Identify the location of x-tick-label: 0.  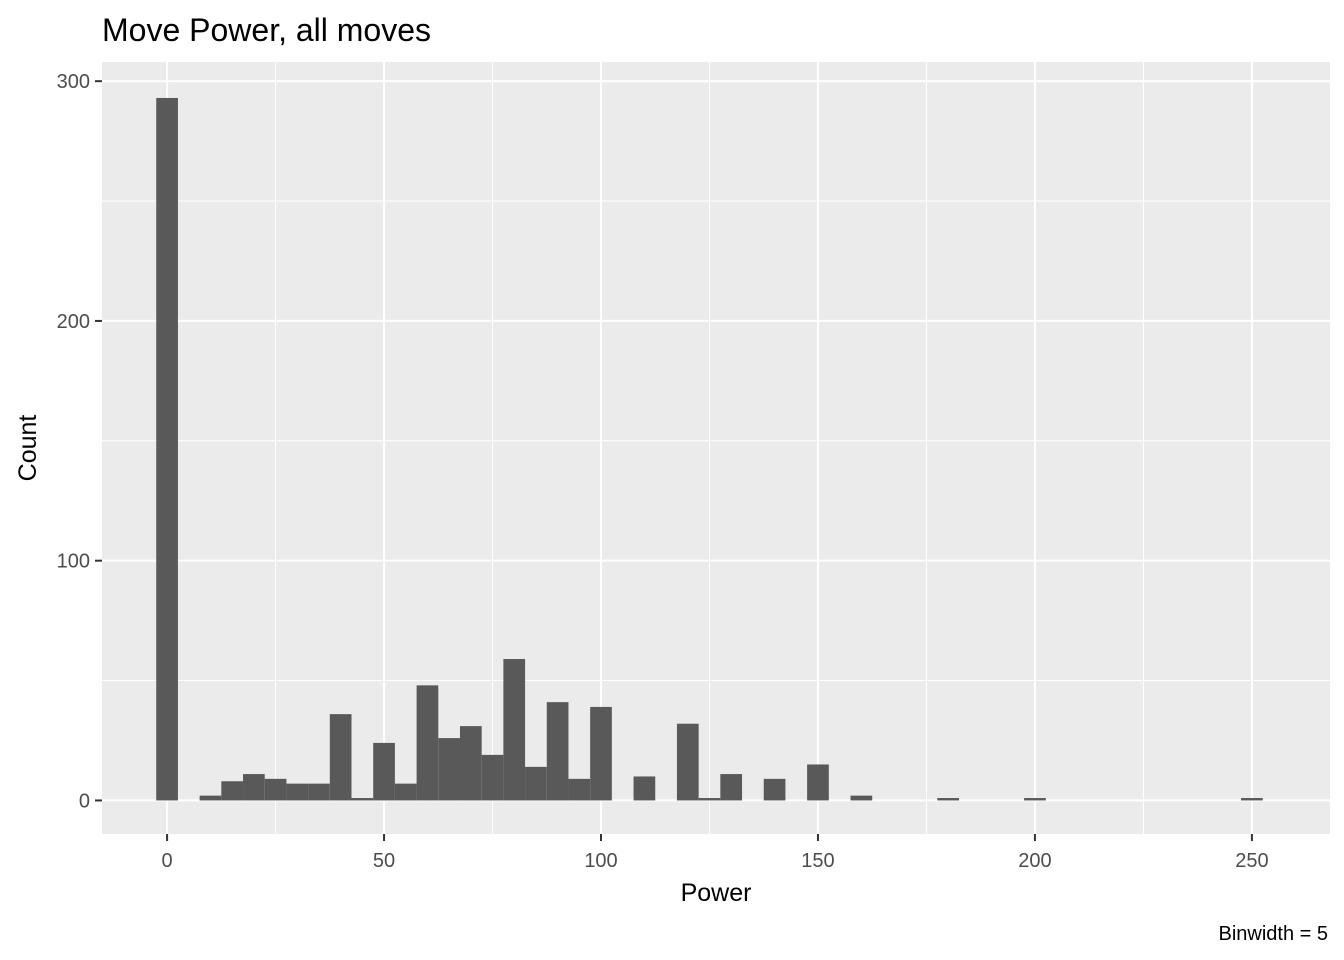
(167, 861).